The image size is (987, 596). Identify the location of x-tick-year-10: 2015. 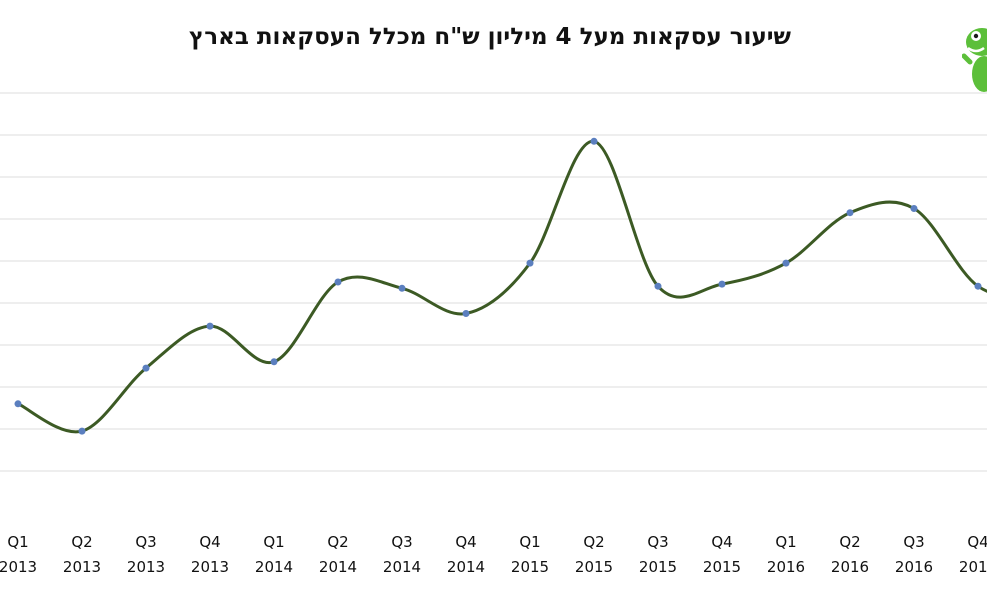
(658, 567).